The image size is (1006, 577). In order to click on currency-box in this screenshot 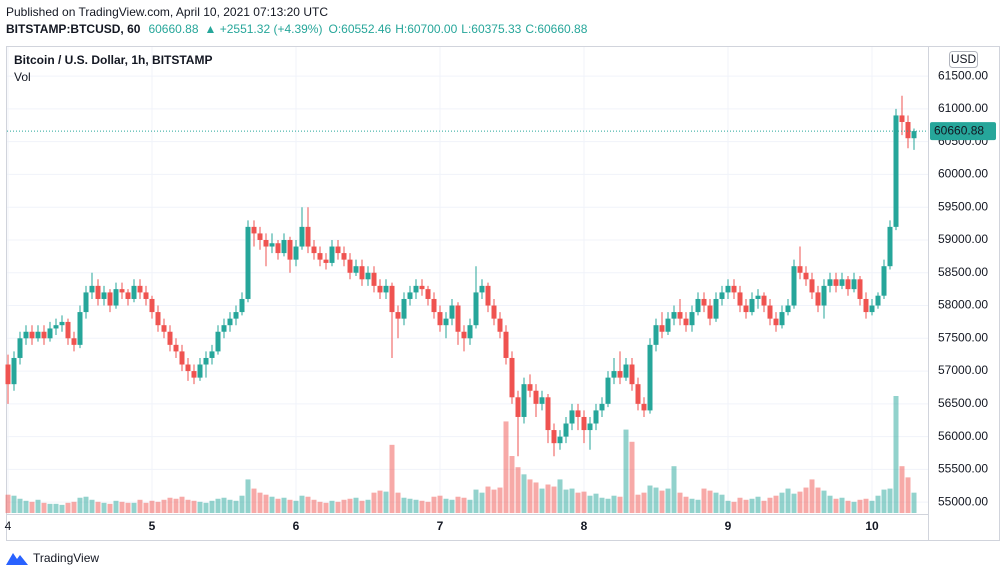, I will do `click(963, 59)`.